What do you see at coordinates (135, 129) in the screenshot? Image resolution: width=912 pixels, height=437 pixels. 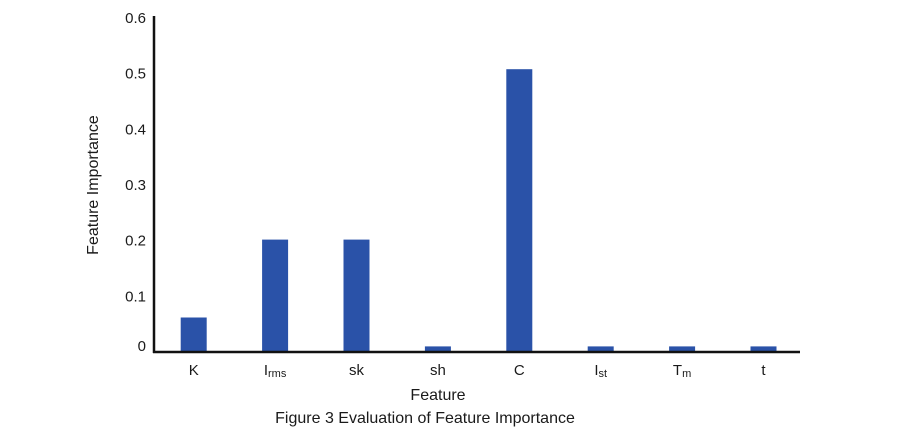 I see `y-tick-label: 0.4` at bounding box center [135, 129].